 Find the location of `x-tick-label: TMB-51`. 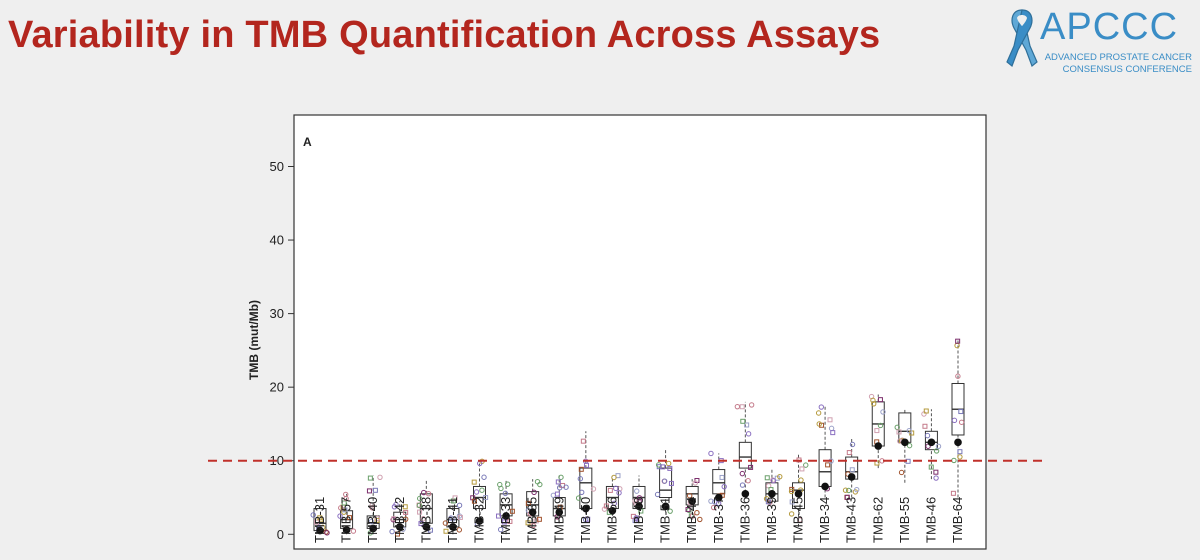

x-tick-label: TMB-51 is located at coordinates (665, 520).